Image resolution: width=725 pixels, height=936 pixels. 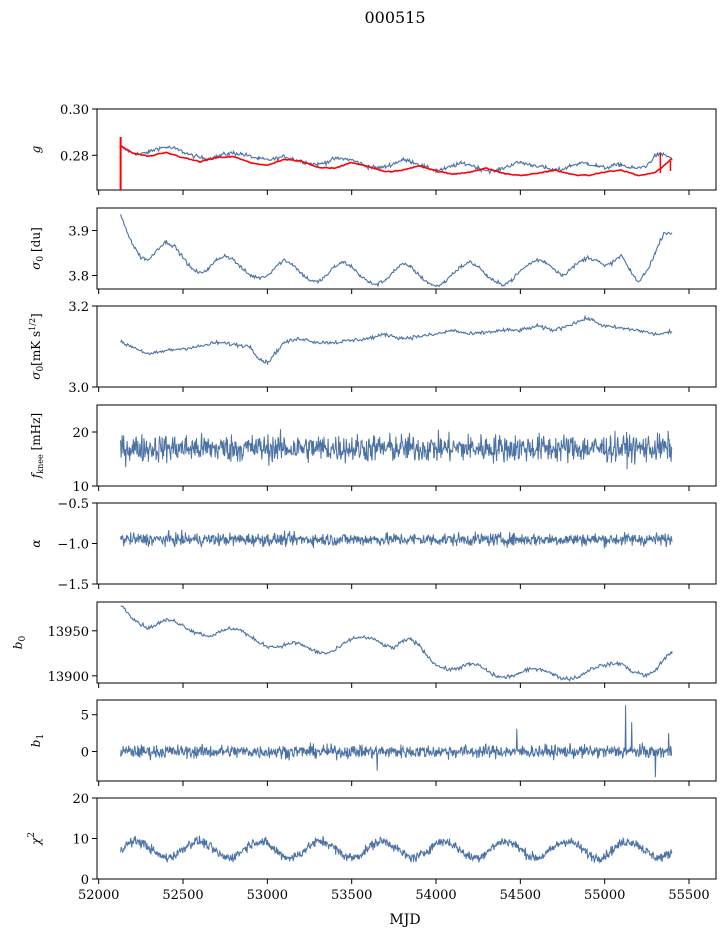 I want to click on y-tick-label: −1.5, so click(x=73, y=585).